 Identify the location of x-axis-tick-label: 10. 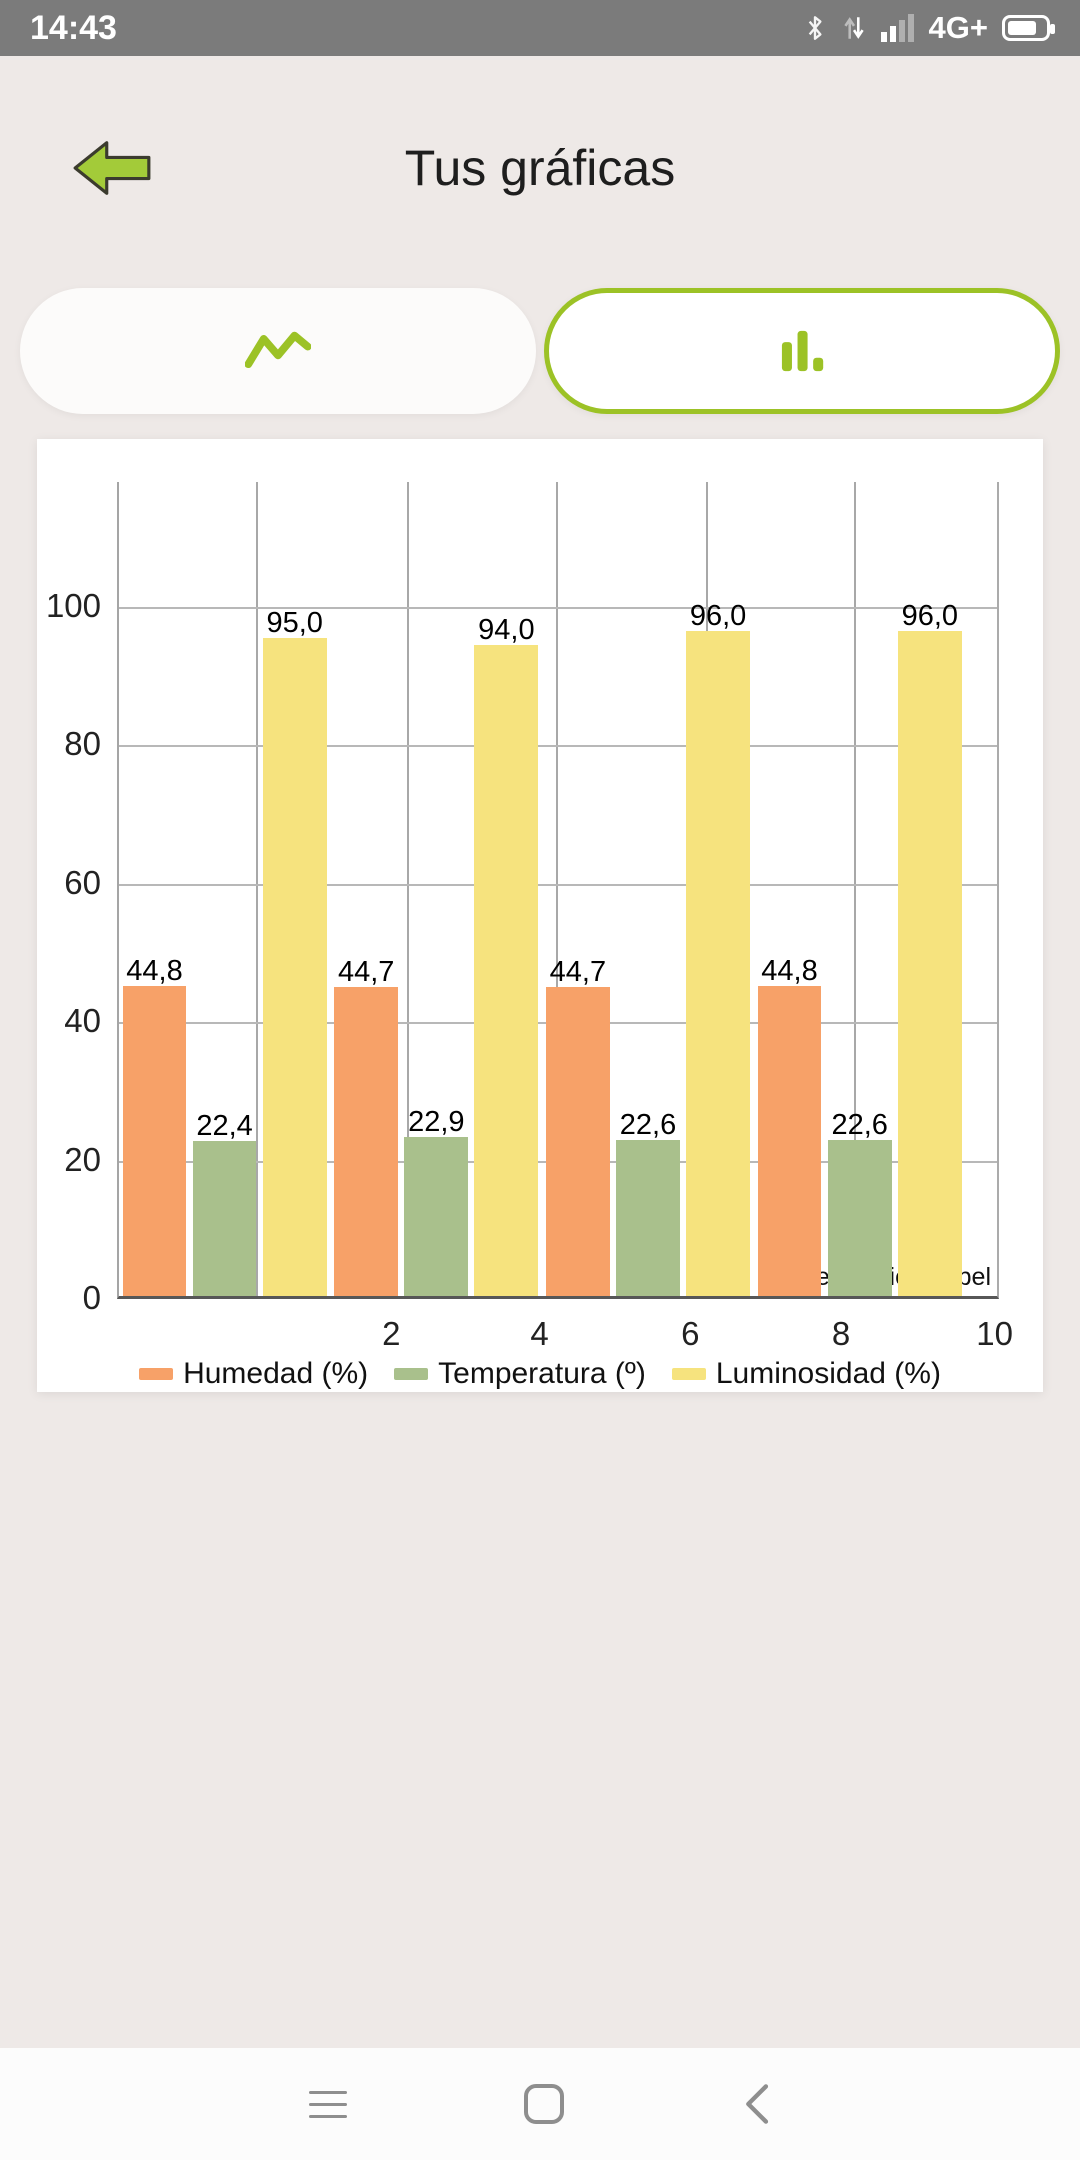
(994, 1333).